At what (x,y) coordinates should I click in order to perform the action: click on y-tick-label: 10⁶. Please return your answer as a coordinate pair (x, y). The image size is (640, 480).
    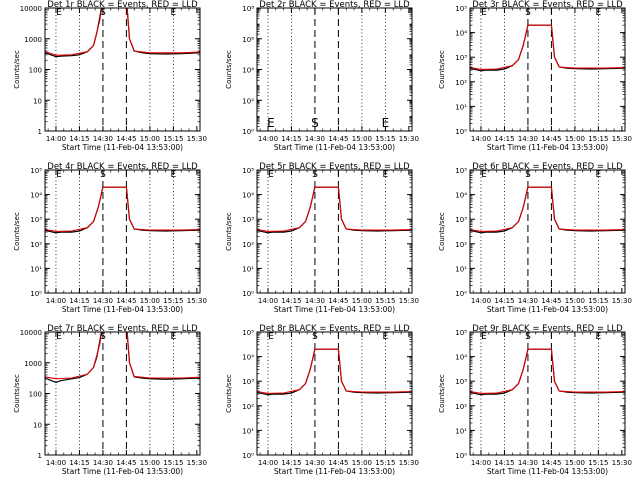
    Looking at the image, I should click on (248, 40).